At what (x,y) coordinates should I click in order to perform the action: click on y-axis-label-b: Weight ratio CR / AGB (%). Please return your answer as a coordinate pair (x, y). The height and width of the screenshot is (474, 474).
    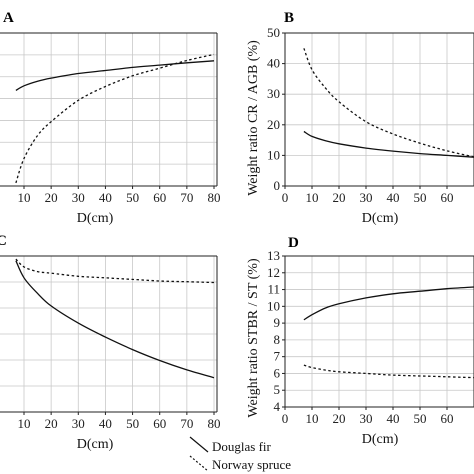
    Looking at the image, I should click on (253, 118).